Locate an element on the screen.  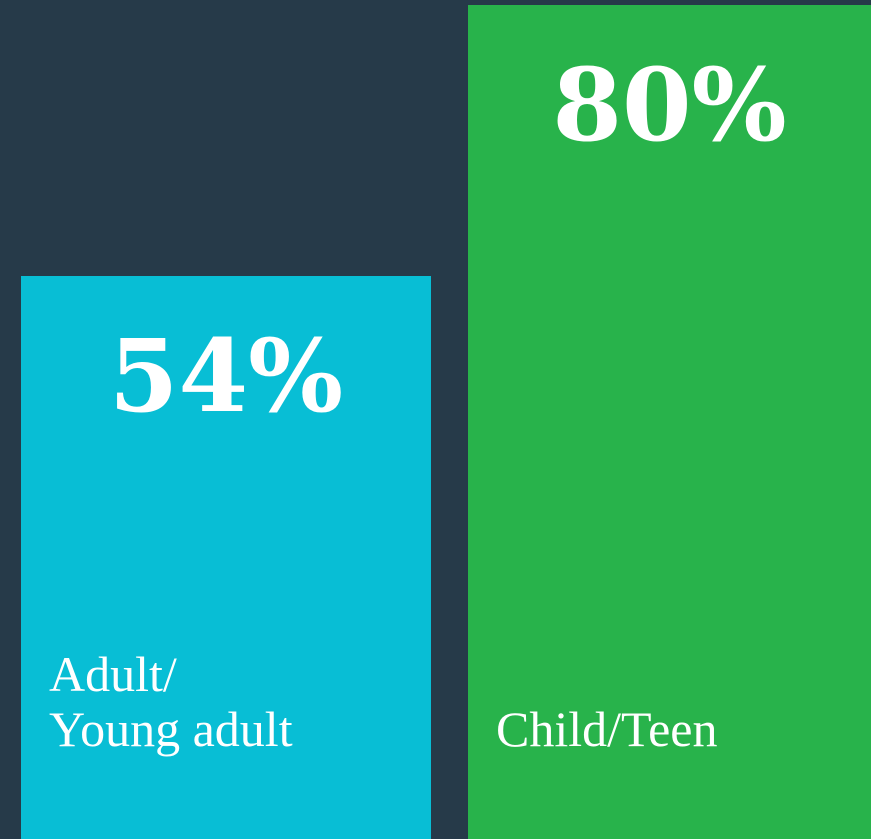
category-label: Adult/ Young adult is located at coordinates (171, 701).